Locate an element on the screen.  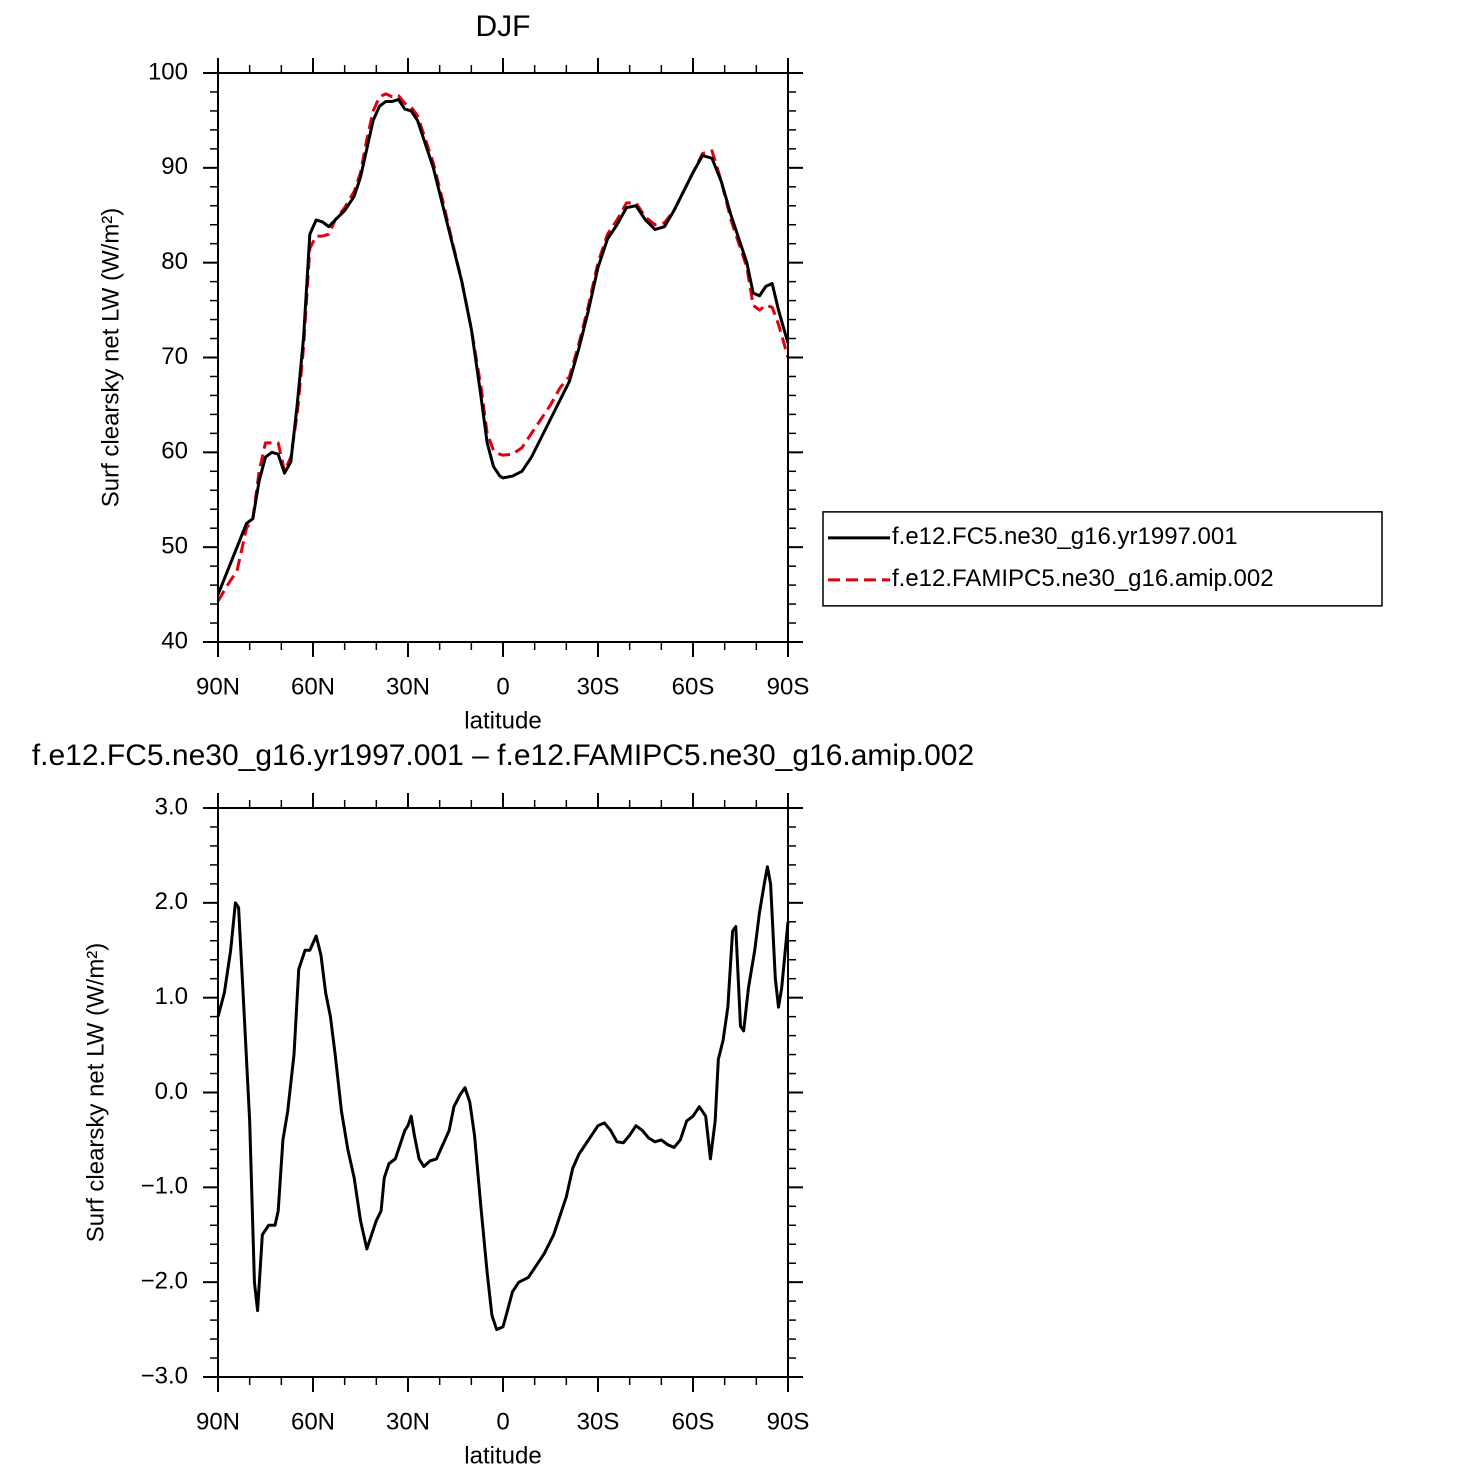
y-tick-label: −1.0 is located at coordinates (164, 1186).